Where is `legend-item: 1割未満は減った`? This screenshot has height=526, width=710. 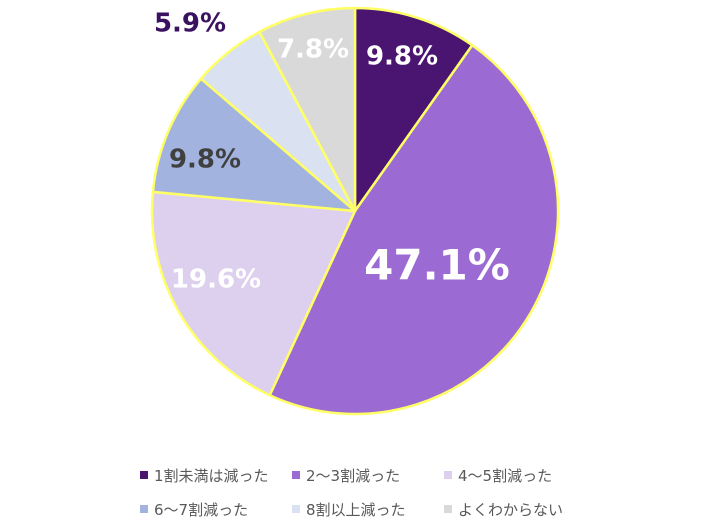
legend-item: 1割未満は減った is located at coordinates (216, 475).